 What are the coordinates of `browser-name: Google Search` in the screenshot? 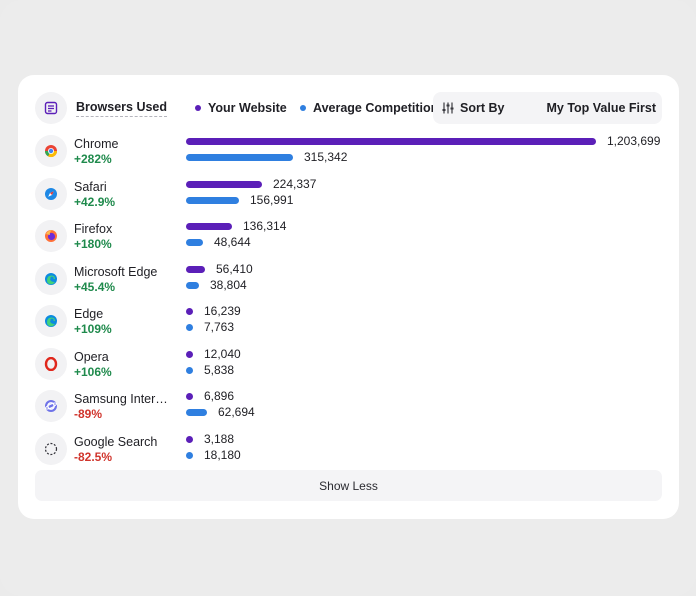 It's located at (116, 441).